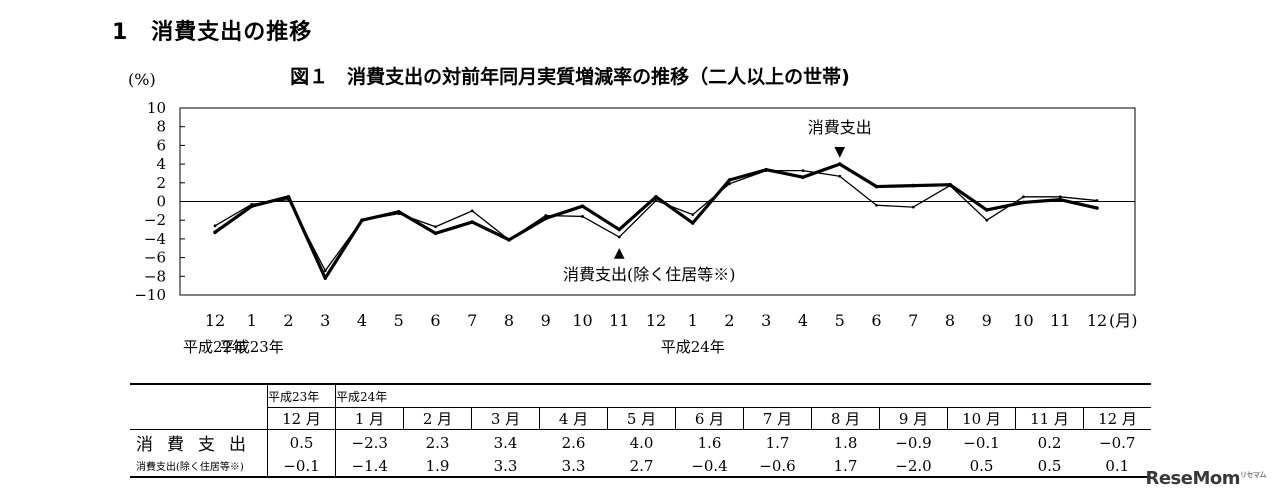  Describe the element at coordinates (369, 418) in the screenshot. I see `month-header: 1 月` at that location.